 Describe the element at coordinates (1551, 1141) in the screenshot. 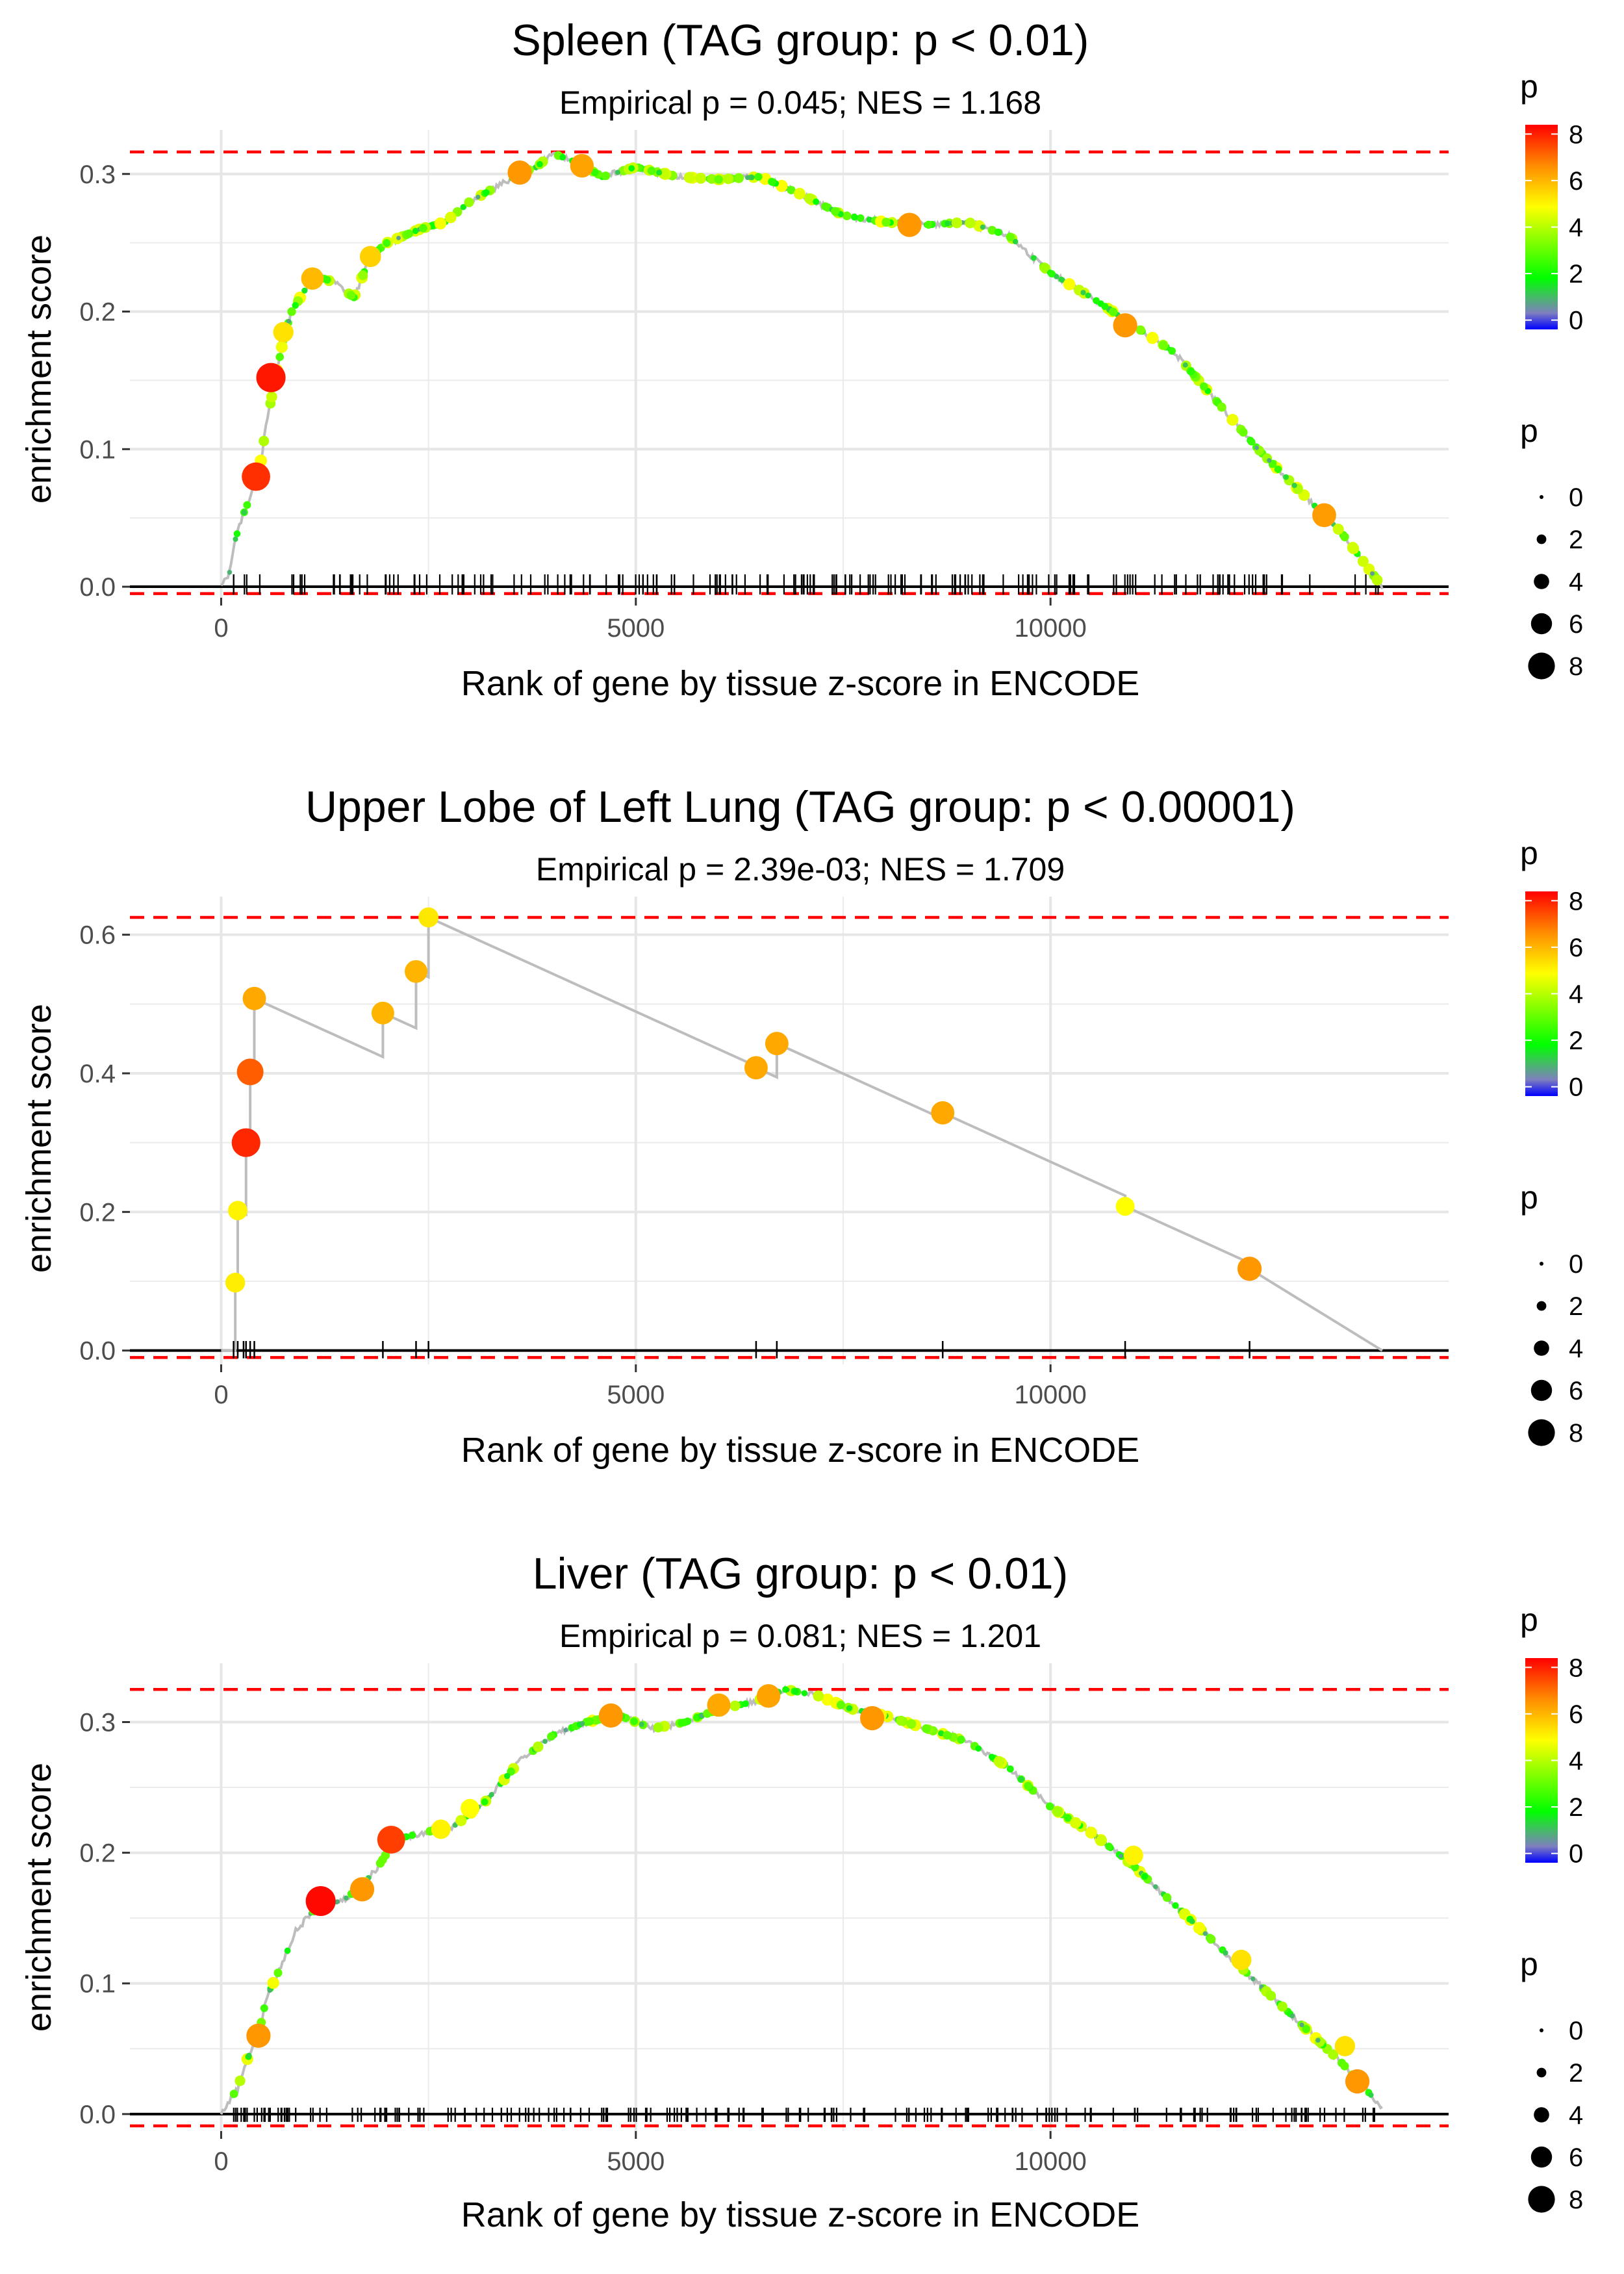

I see `legends: p 8 6 4 2 0 p 0 2 4 6 8 p 8 6 4 2 0 p 0 2 4 6 8 p 8 6 4 2 0 p 0 2 4 6 8` at that location.